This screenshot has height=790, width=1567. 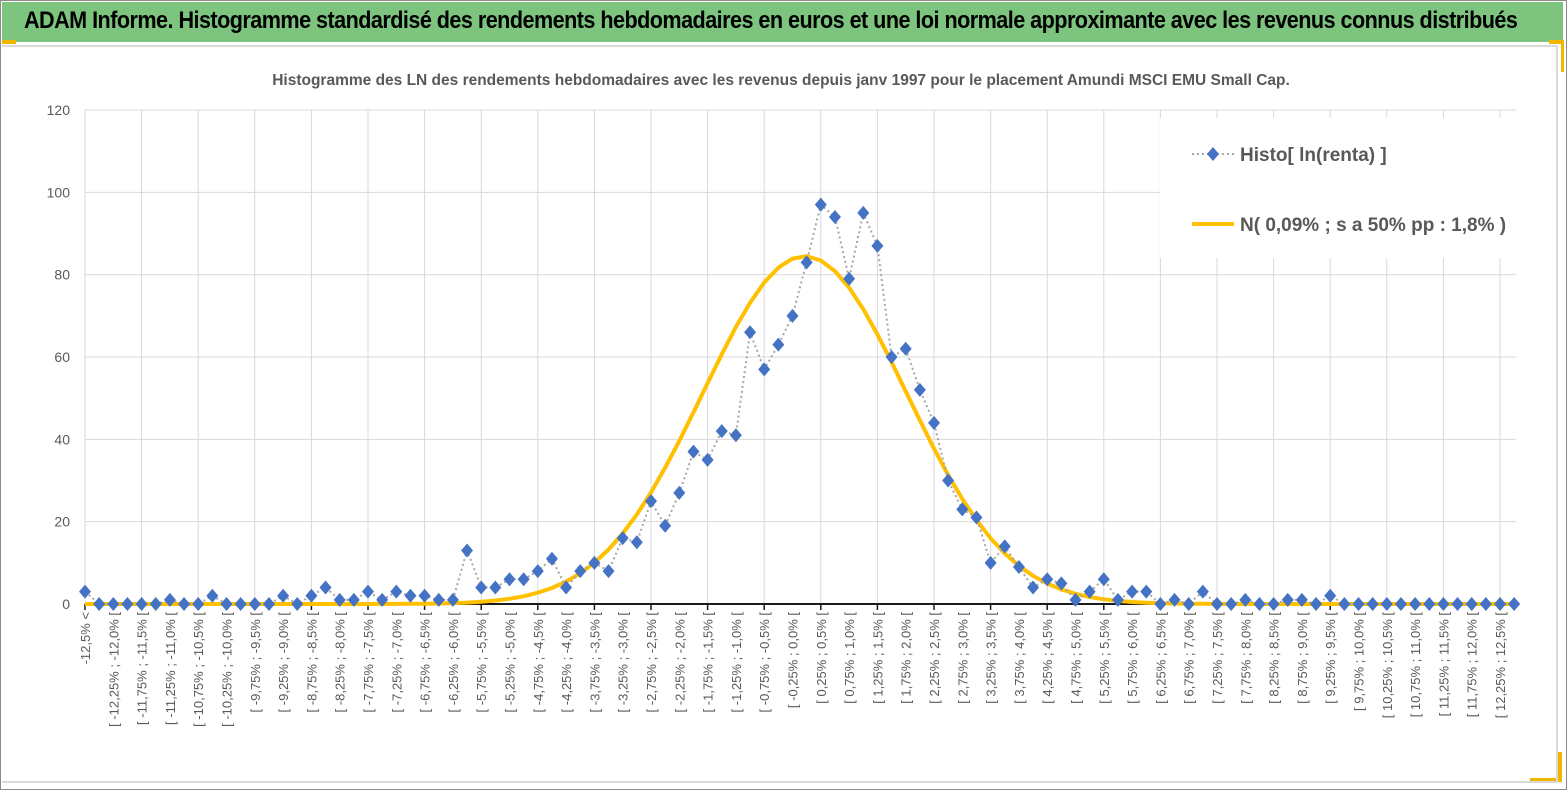 What do you see at coordinates (1330, 658) in the screenshot?
I see `x-tick-label: [ 9,25% ; 9,5% [` at bounding box center [1330, 658].